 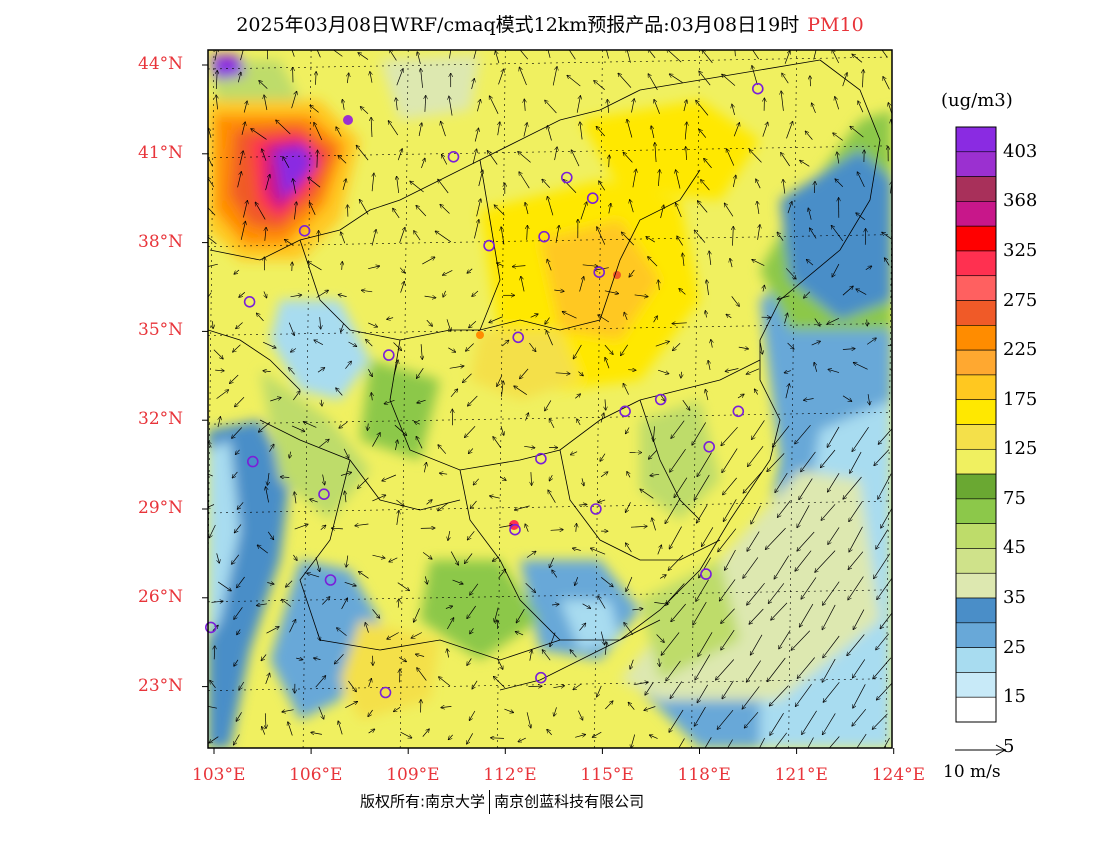 I want to click on parallel-line, so click(x=550, y=152).